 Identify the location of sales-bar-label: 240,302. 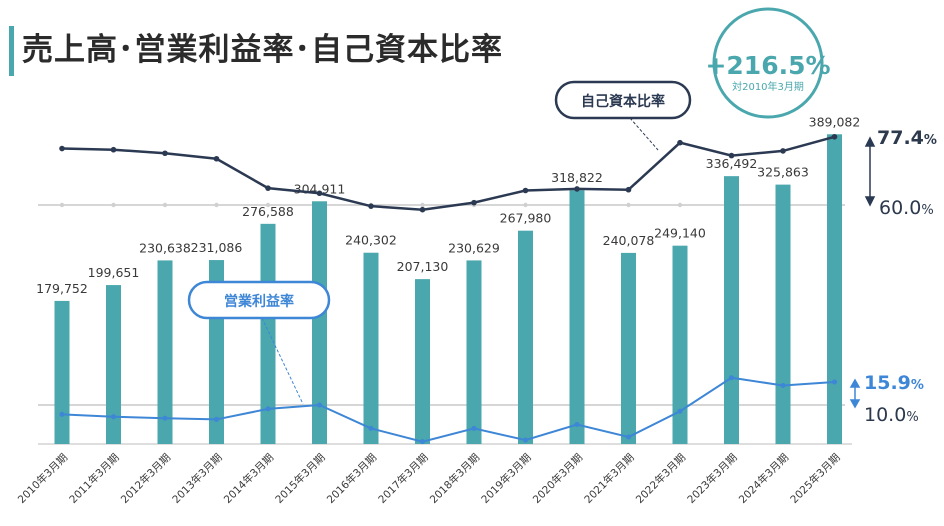
(371, 240).